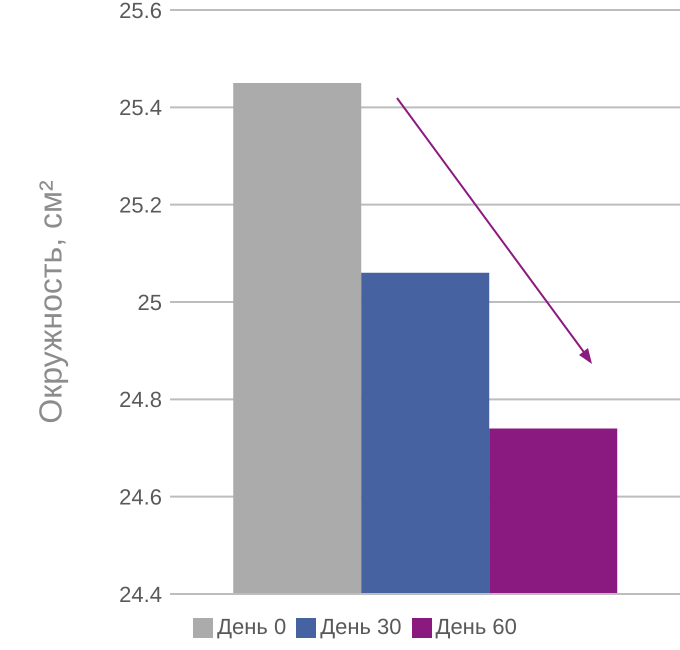 This screenshot has height=650, width=680. I want to click on y-tick-label: 25.2, so click(140, 205).